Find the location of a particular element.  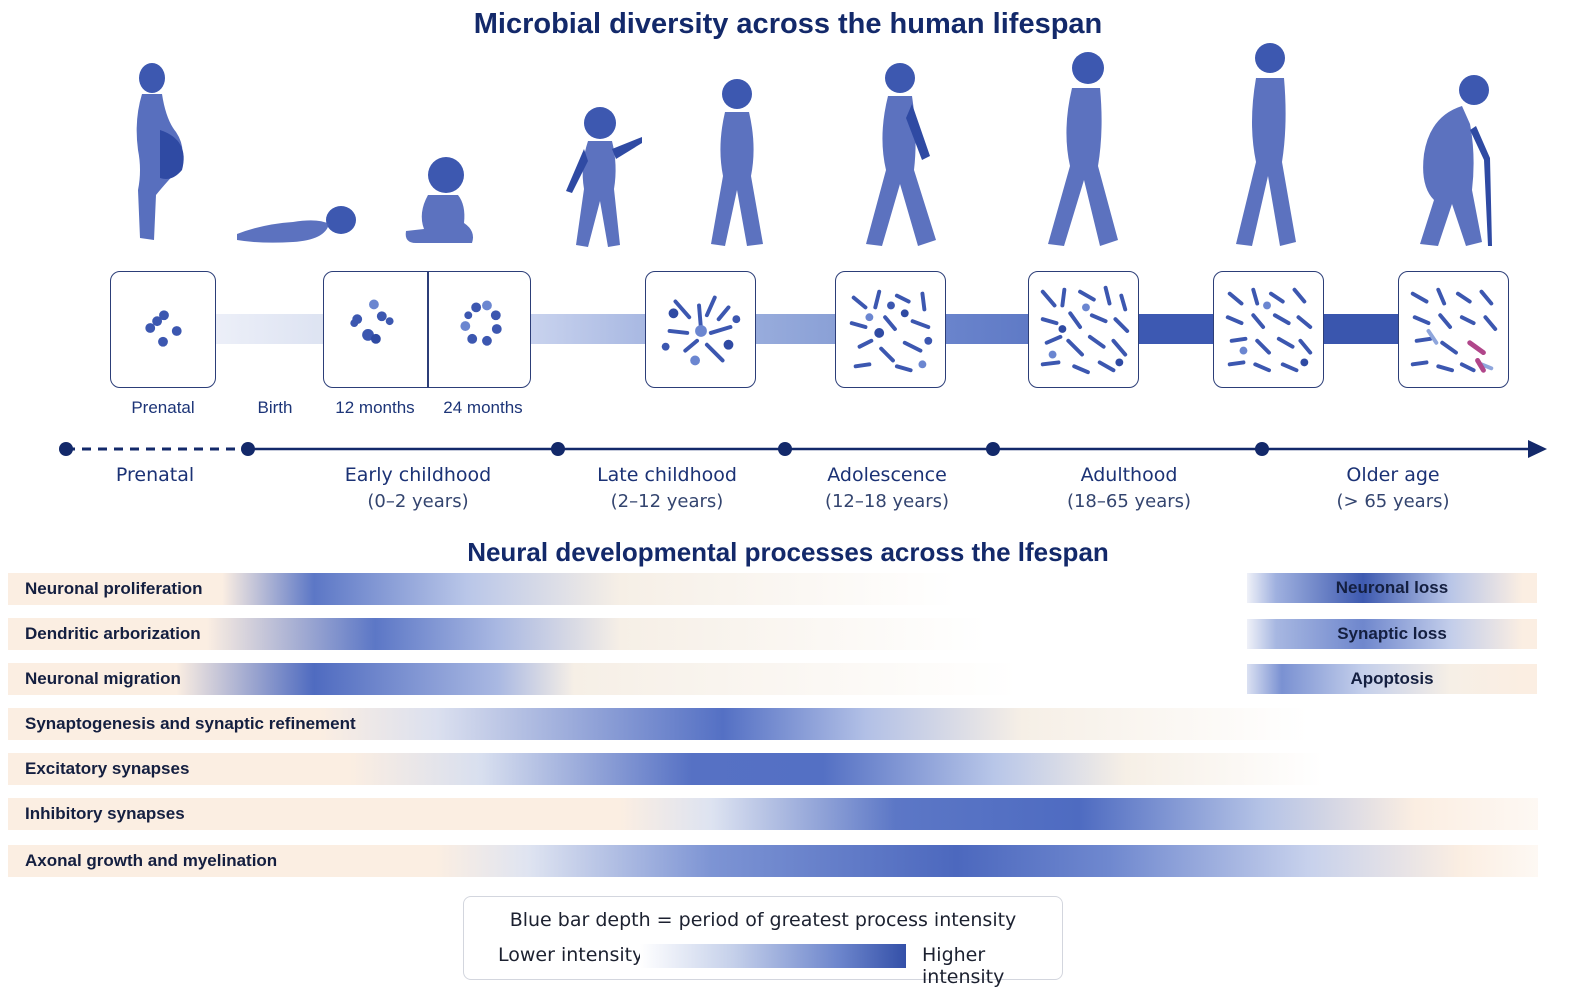

period-prenatal: Prenatal is located at coordinates (155, 475).